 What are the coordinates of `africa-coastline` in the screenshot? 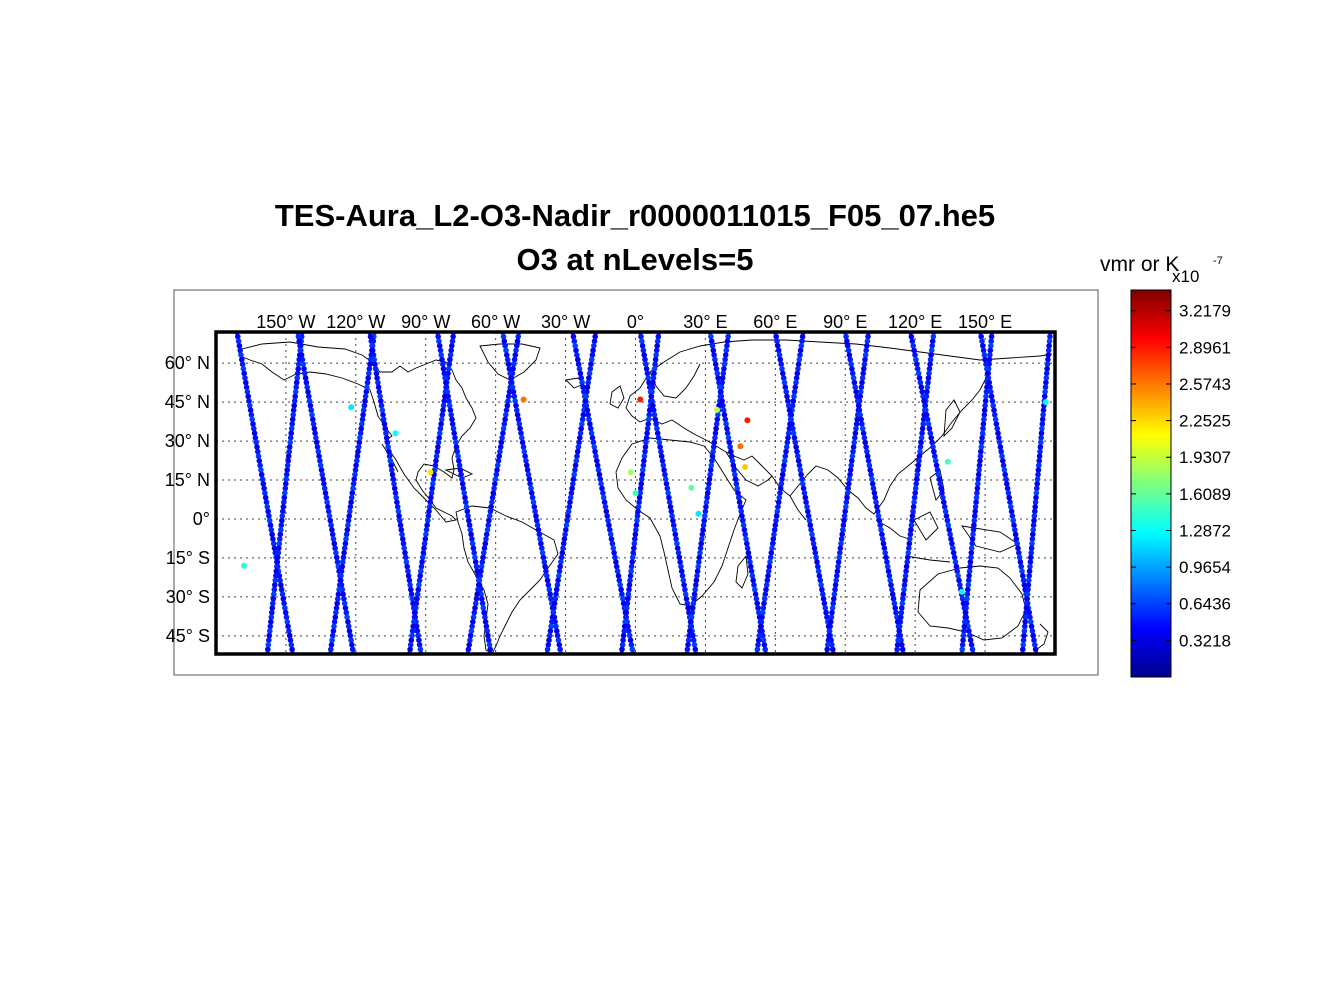 It's located at (681, 522).